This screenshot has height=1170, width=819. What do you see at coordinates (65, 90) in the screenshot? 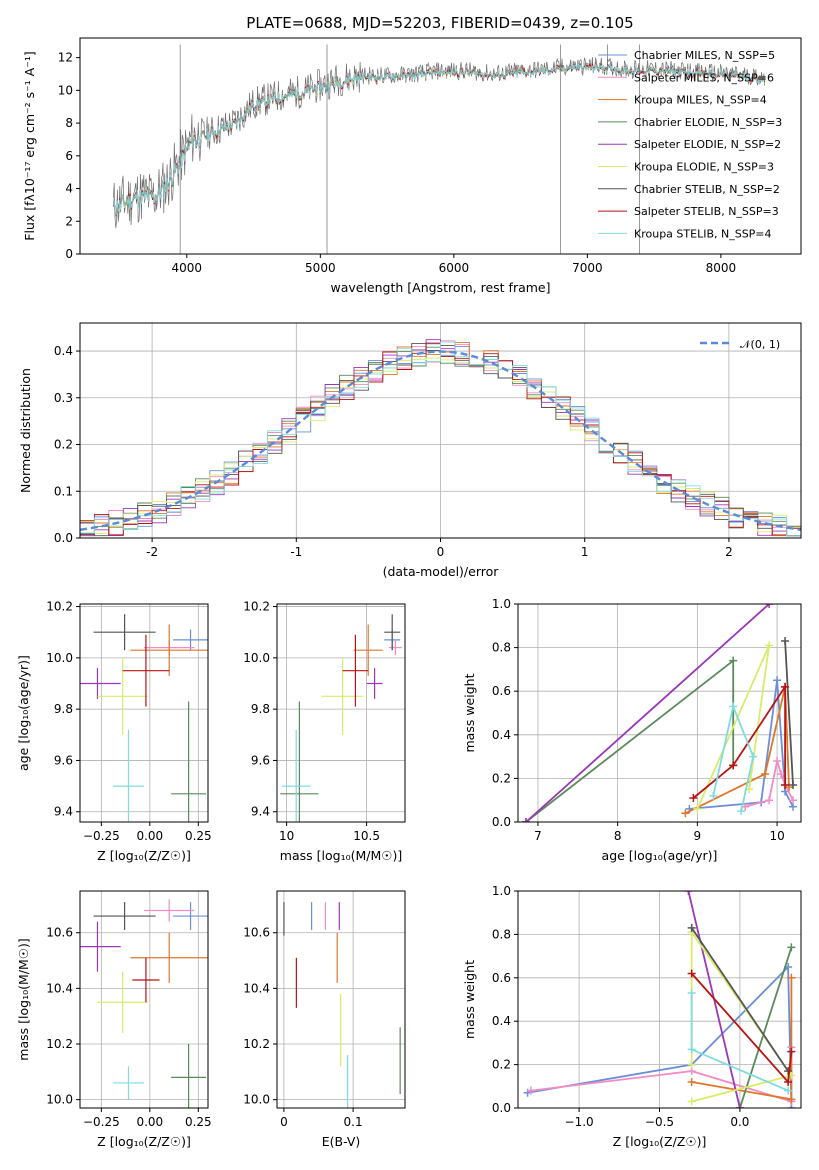
I see `y-tick-label: 10` at bounding box center [65, 90].